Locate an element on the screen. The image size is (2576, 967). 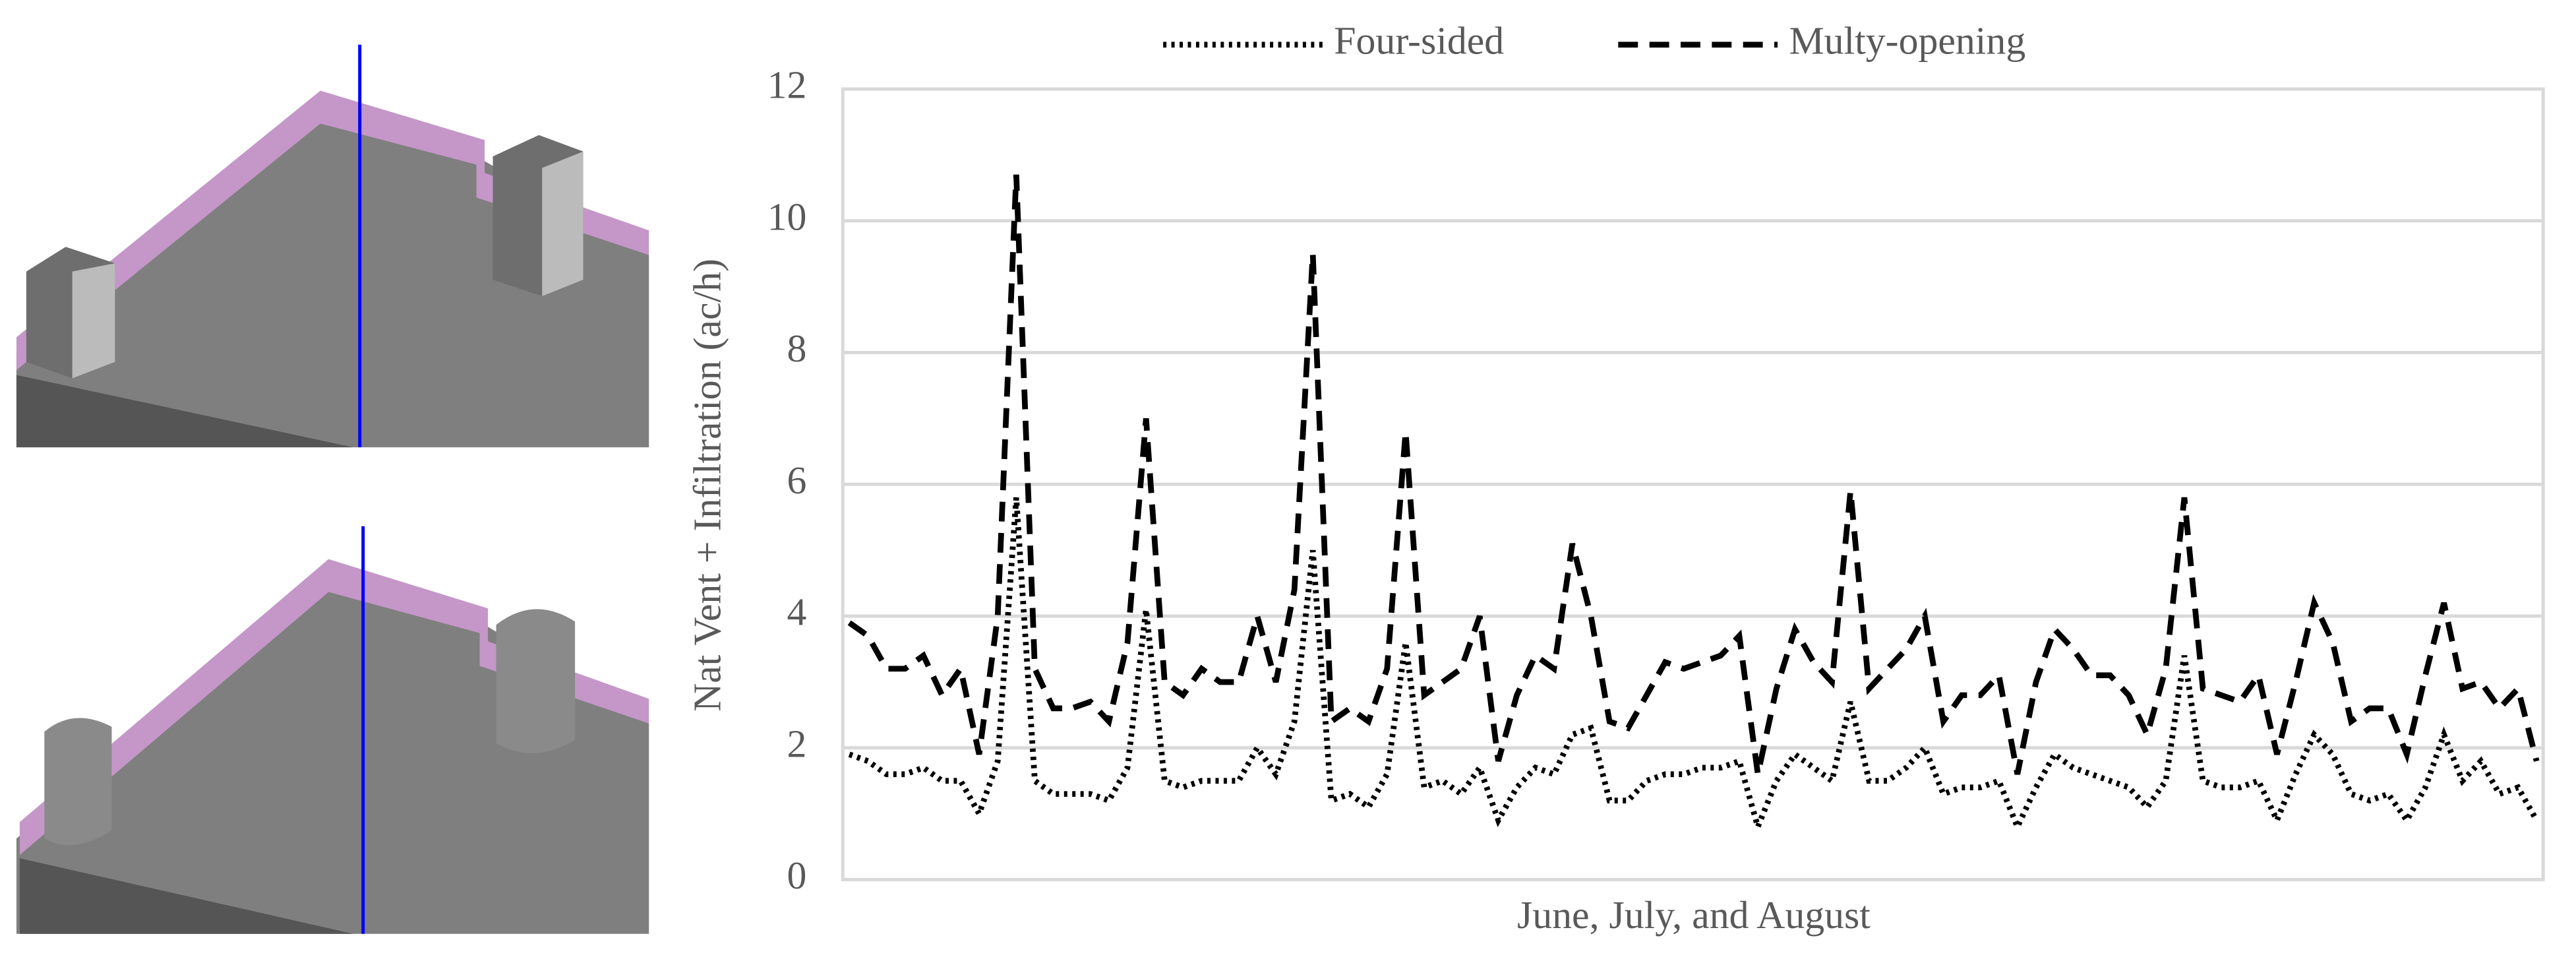
y-tick-label: 12 is located at coordinates (787, 85).